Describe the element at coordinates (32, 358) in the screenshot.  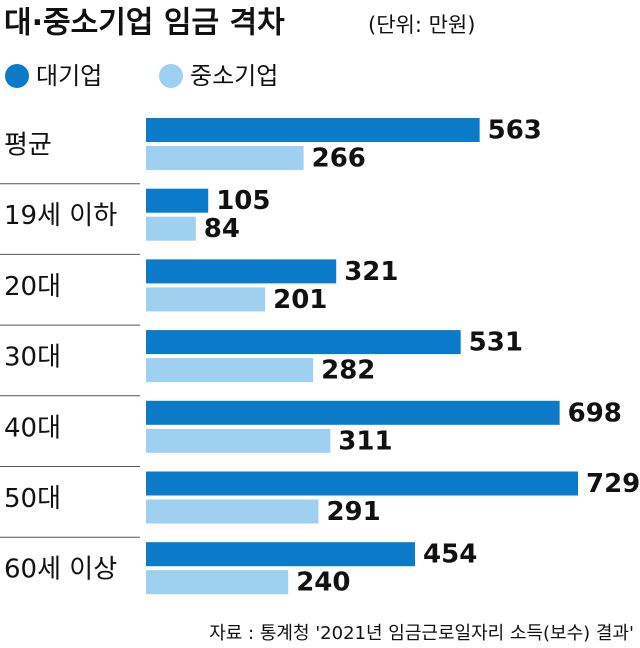
I see `category-label: 30대` at that location.